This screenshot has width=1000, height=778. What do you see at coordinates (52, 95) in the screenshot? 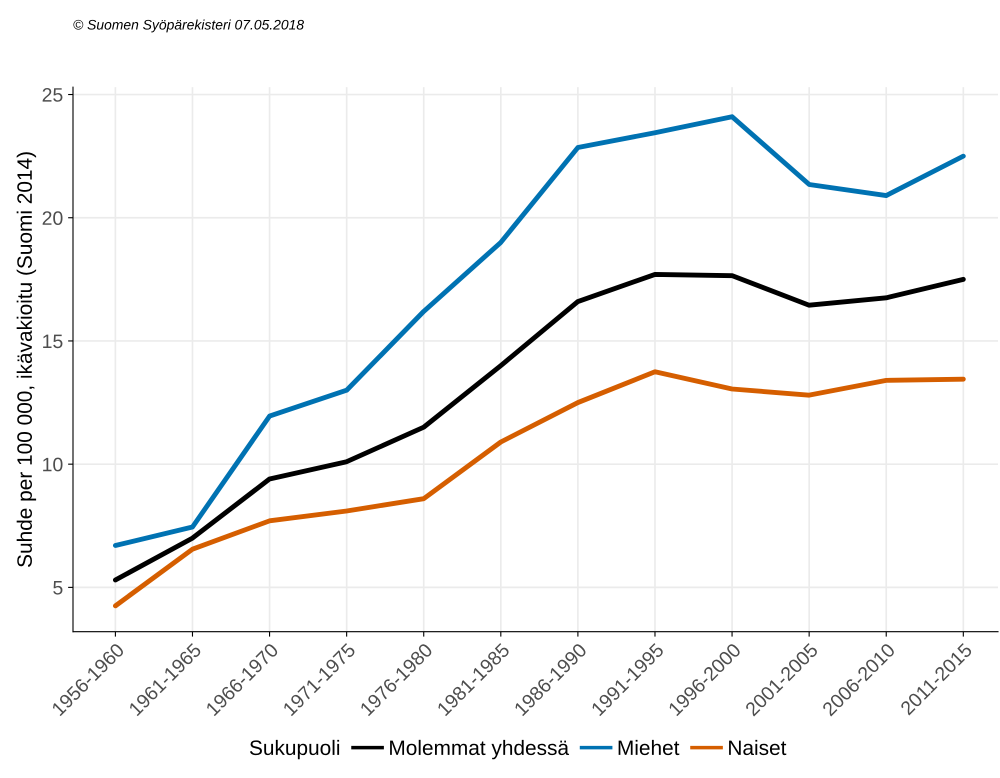
I see `y-tick-label: 25` at bounding box center [52, 95].